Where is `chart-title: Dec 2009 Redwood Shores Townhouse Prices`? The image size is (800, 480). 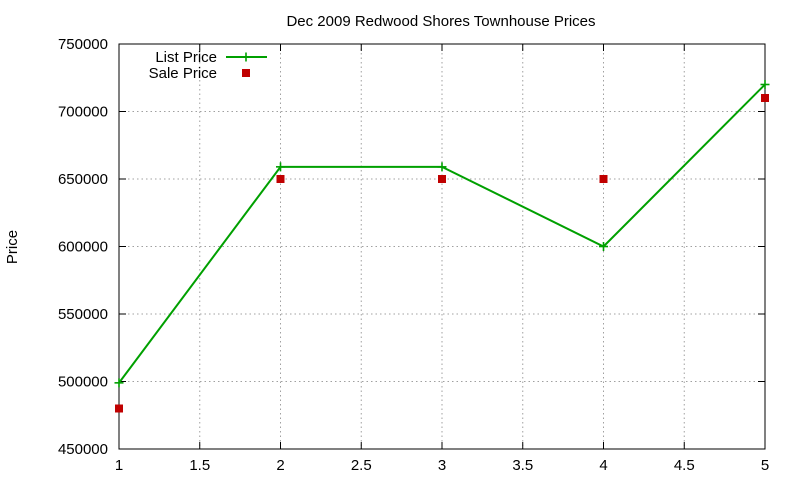
chart-title: Dec 2009 Redwood Shores Townhouse Prices is located at coordinates (440, 21).